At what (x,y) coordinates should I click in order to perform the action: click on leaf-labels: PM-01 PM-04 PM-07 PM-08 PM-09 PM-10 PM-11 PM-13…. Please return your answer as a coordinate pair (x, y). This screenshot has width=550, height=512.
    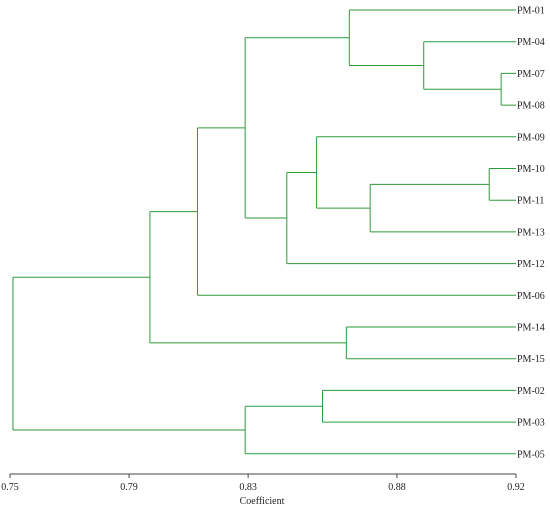
    Looking at the image, I should click on (531, 233).